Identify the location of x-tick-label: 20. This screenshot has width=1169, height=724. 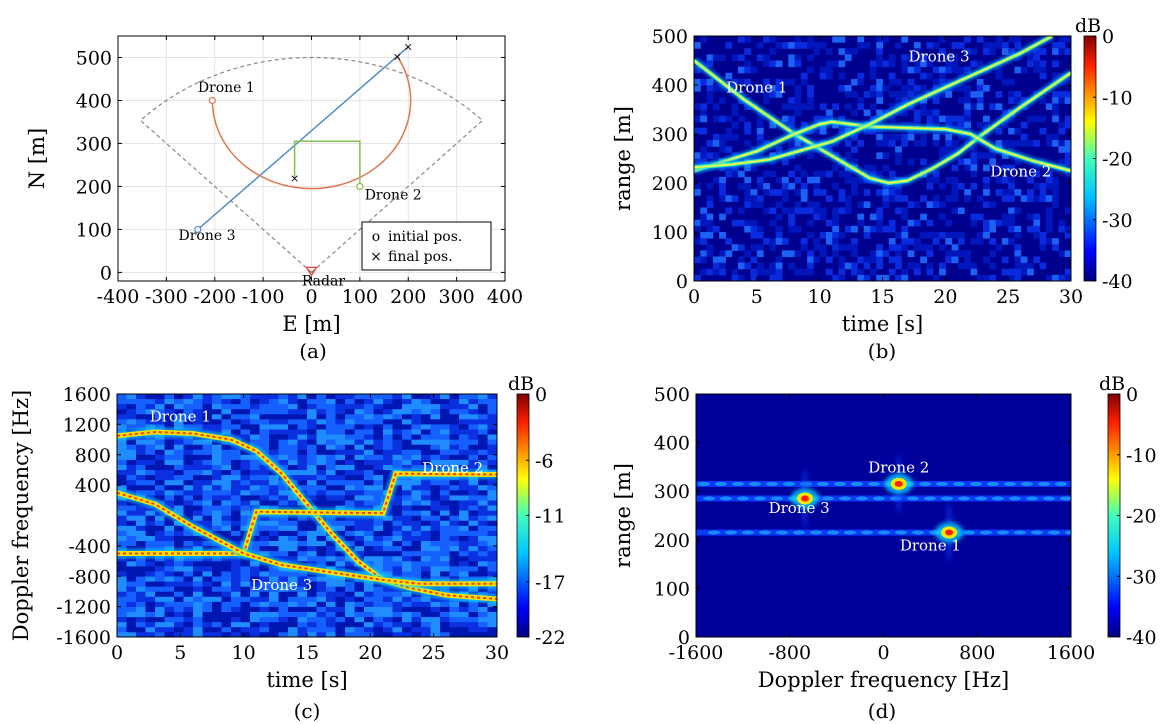
(945, 297).